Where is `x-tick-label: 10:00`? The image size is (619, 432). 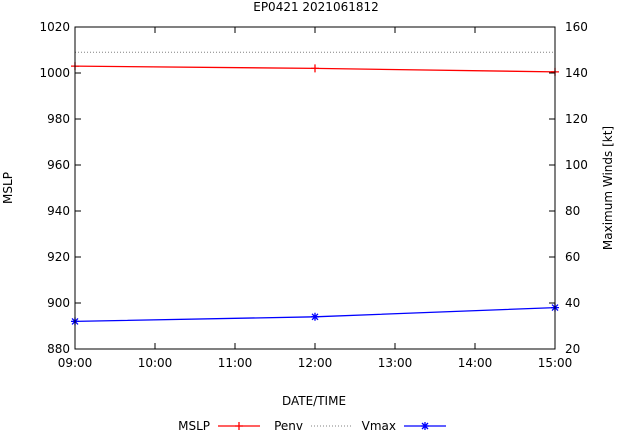 x-tick-label: 10:00 is located at coordinates (155, 363).